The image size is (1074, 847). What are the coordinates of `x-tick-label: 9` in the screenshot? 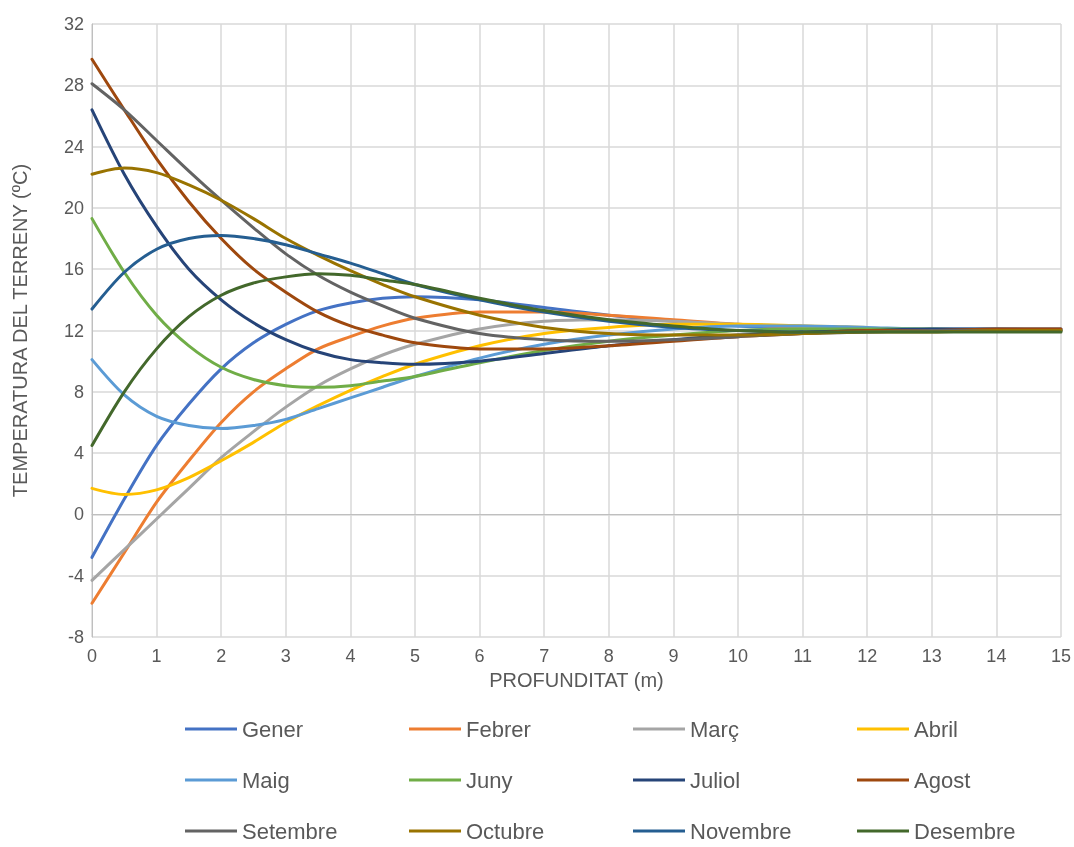 It's located at (673, 656).